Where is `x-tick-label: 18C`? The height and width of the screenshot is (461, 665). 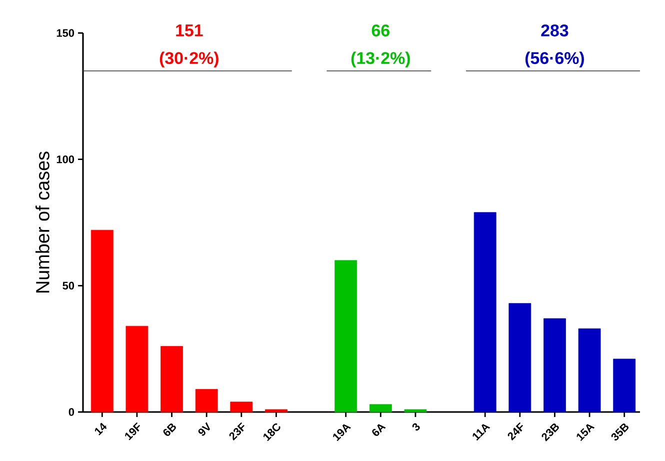 x-tick-label: 18C is located at coordinates (271, 432).